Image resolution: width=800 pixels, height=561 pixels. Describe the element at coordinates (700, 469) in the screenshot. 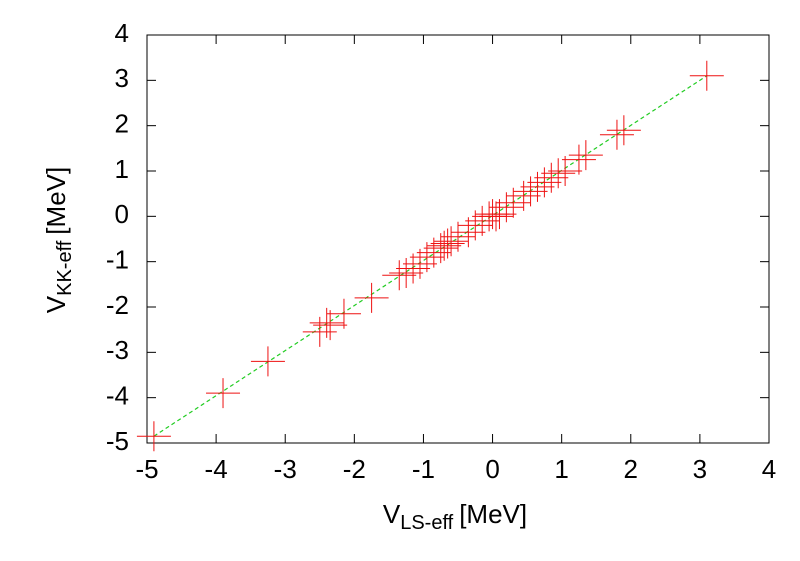

I see `x-tick-label: 3` at that location.